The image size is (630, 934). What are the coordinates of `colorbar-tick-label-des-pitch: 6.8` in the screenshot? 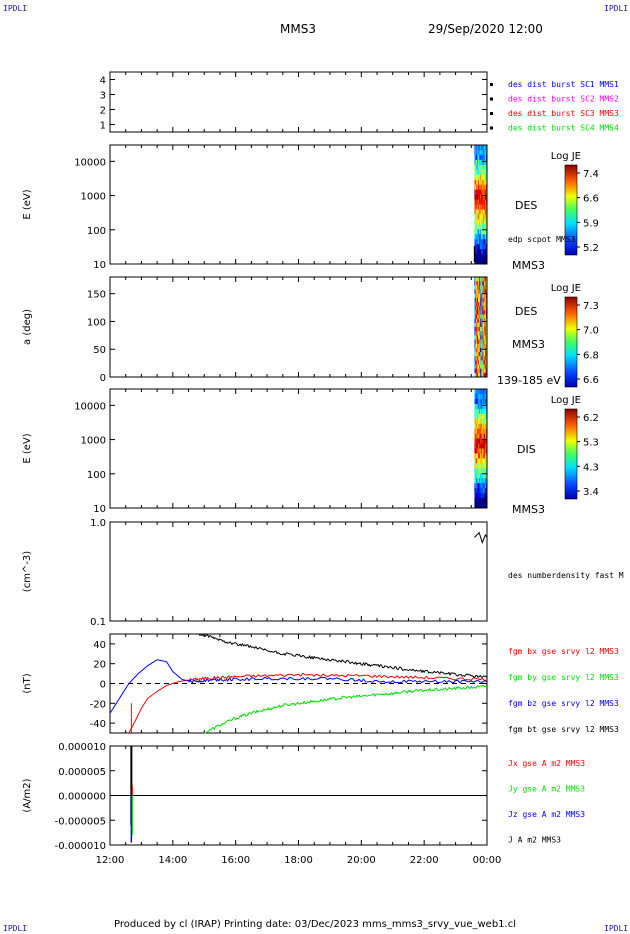 It's located at (591, 355).